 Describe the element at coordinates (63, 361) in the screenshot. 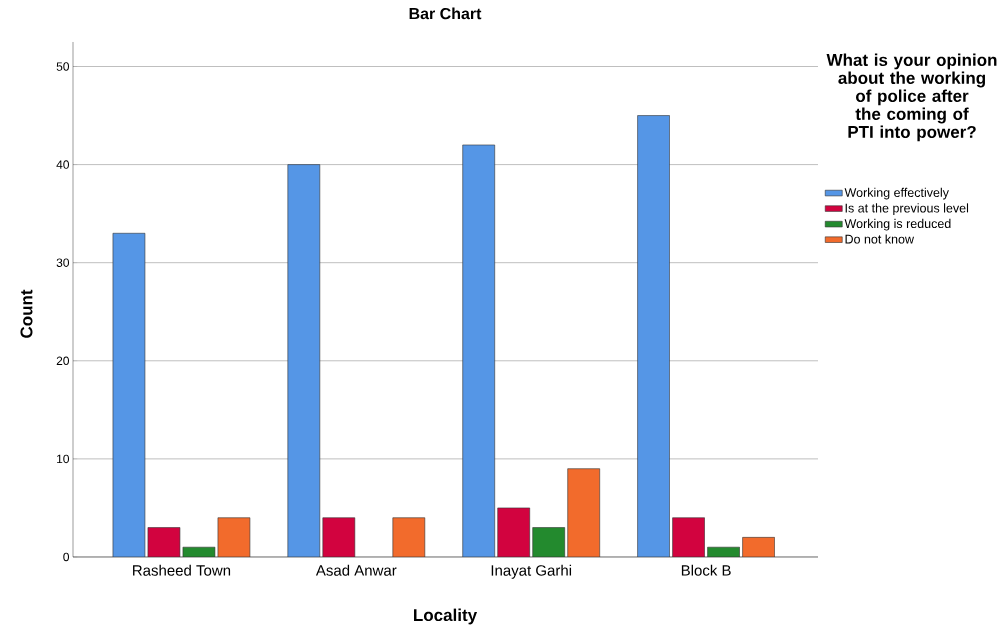

I see `y-tick-label: 20` at that location.